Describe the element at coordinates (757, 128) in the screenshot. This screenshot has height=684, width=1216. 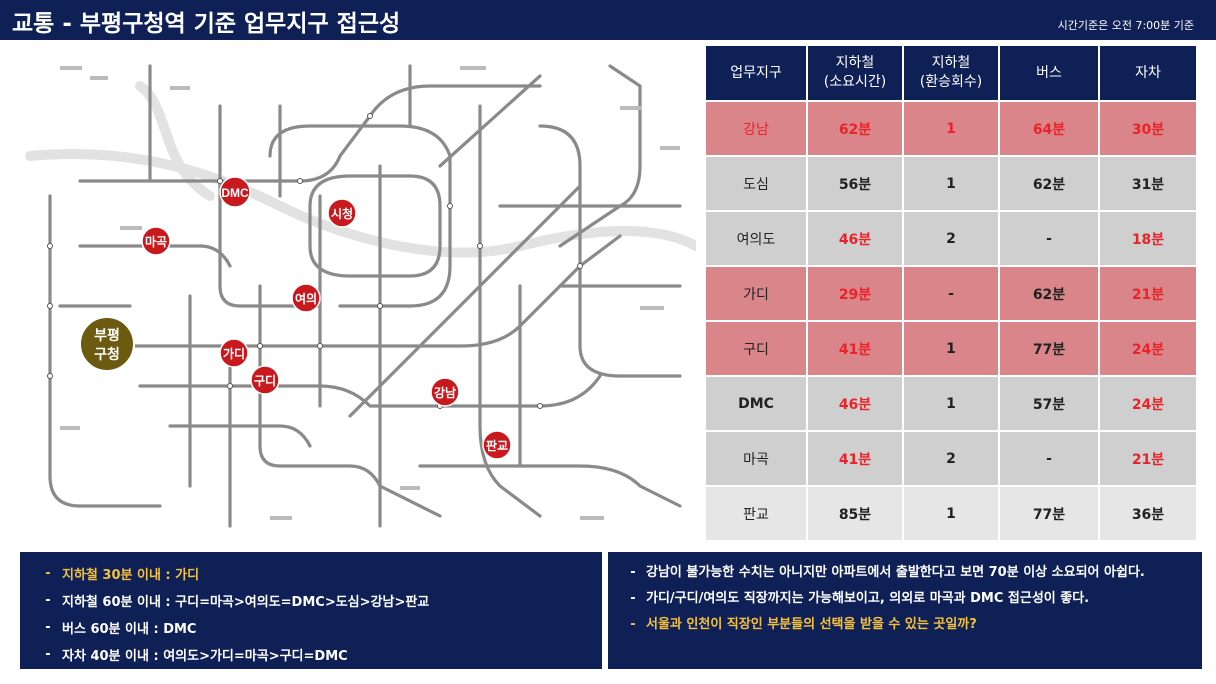
I see `district-name: 강남` at that location.